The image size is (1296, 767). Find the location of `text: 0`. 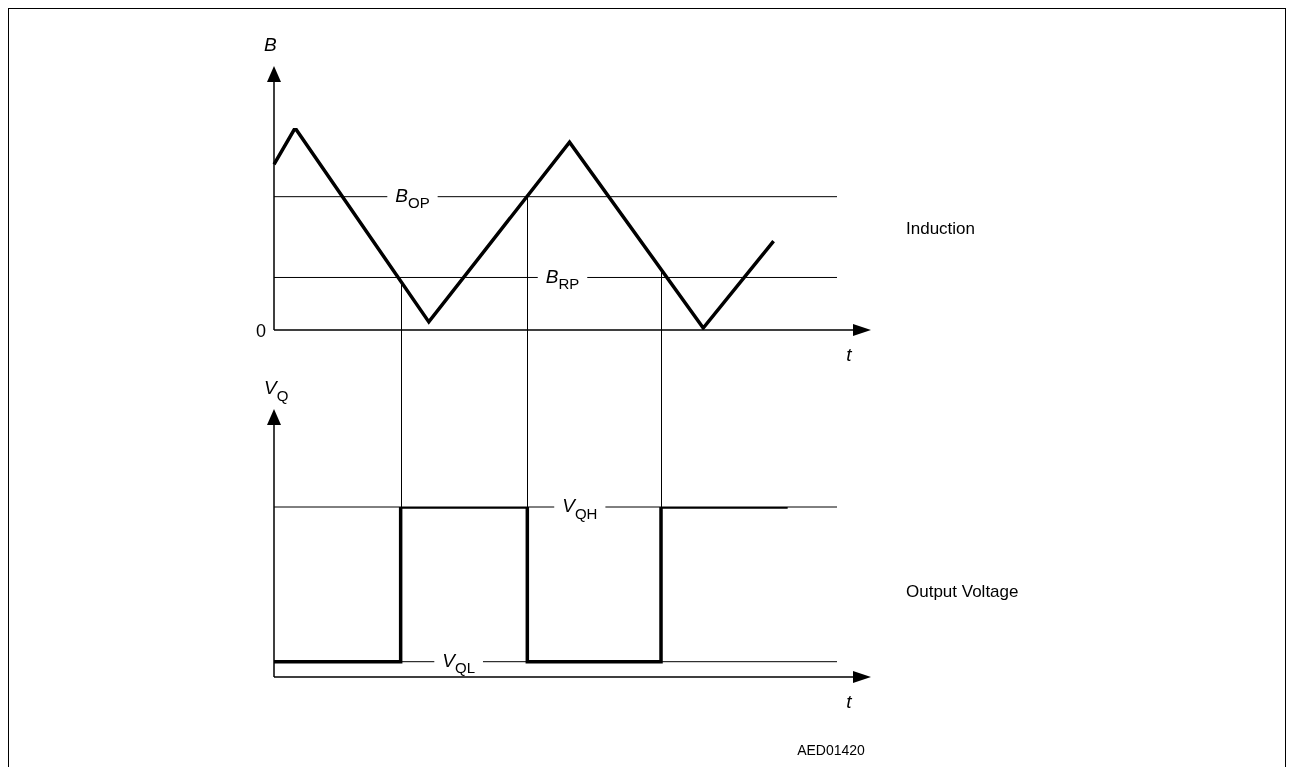

text: 0 is located at coordinates (260, 330).